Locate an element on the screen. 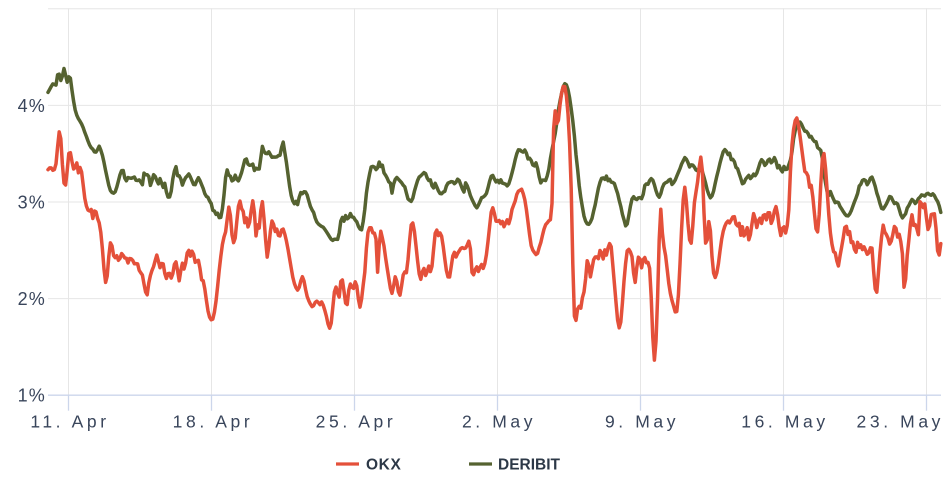 The height and width of the screenshot is (488, 952). svg-text: 1% is located at coordinates (32, 396).